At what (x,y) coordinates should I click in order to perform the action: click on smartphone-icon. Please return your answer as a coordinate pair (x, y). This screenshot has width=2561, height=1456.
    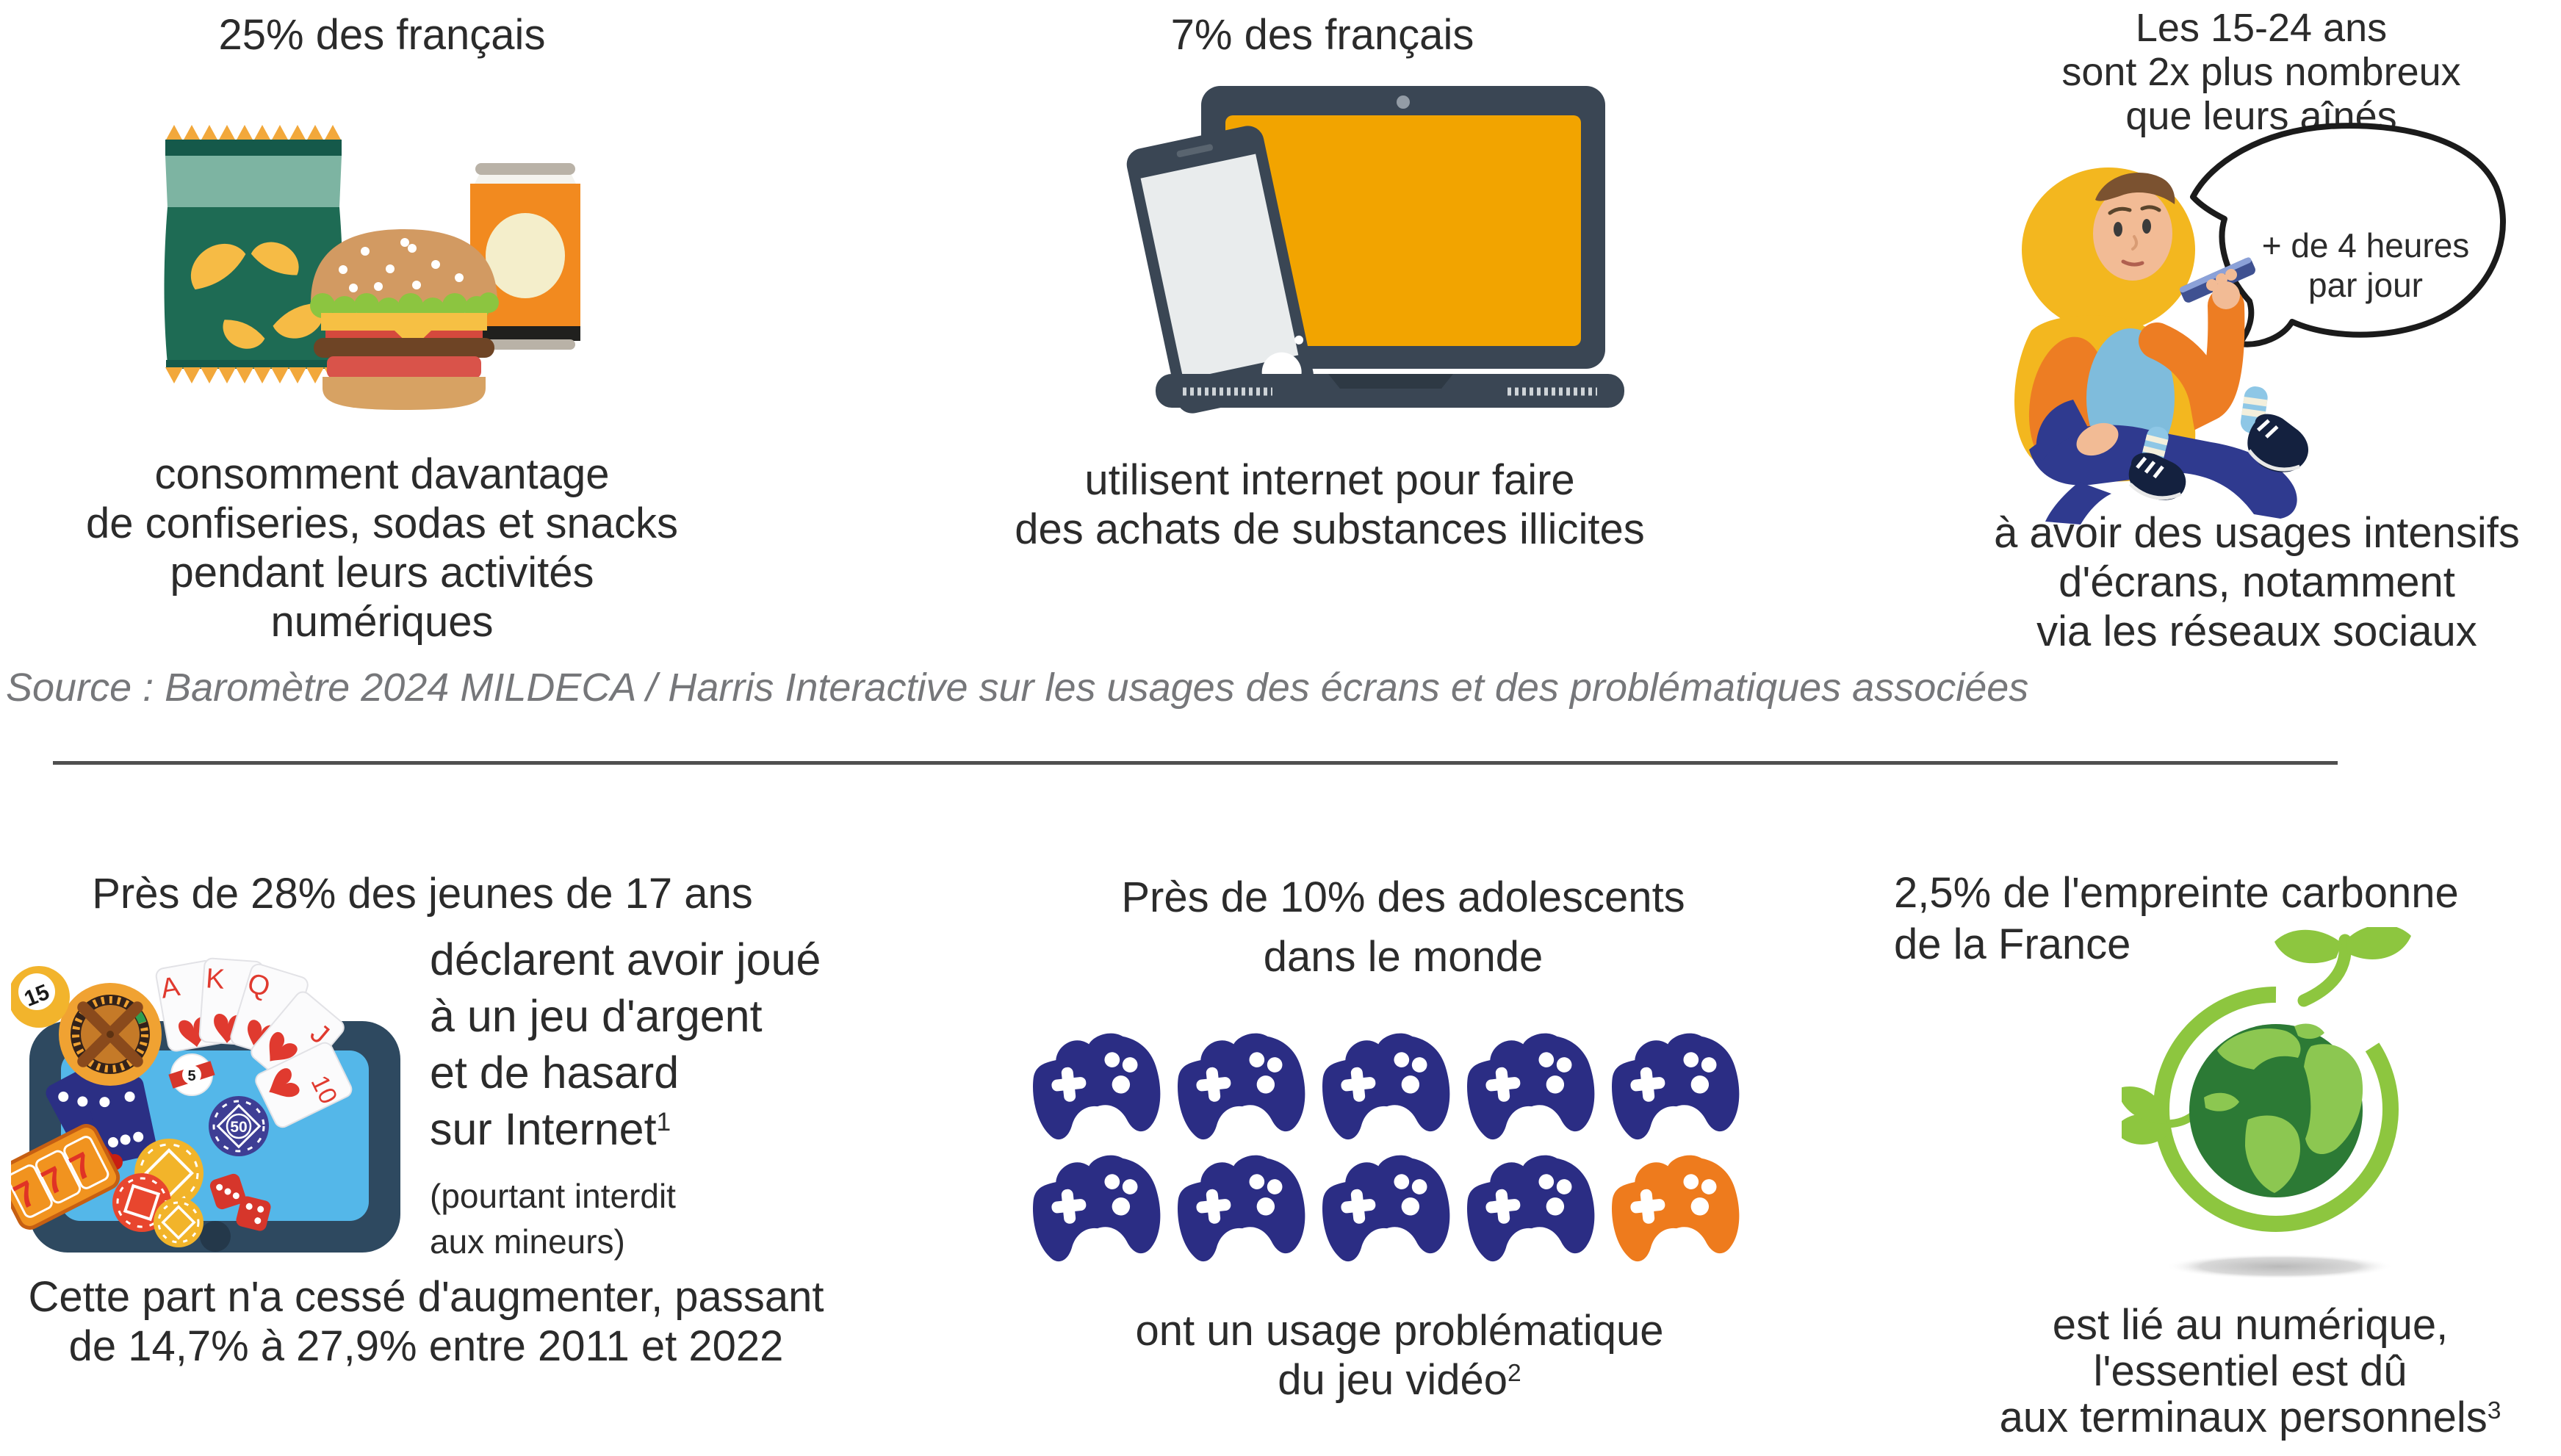
    Looking at the image, I should click on (1220, 270).